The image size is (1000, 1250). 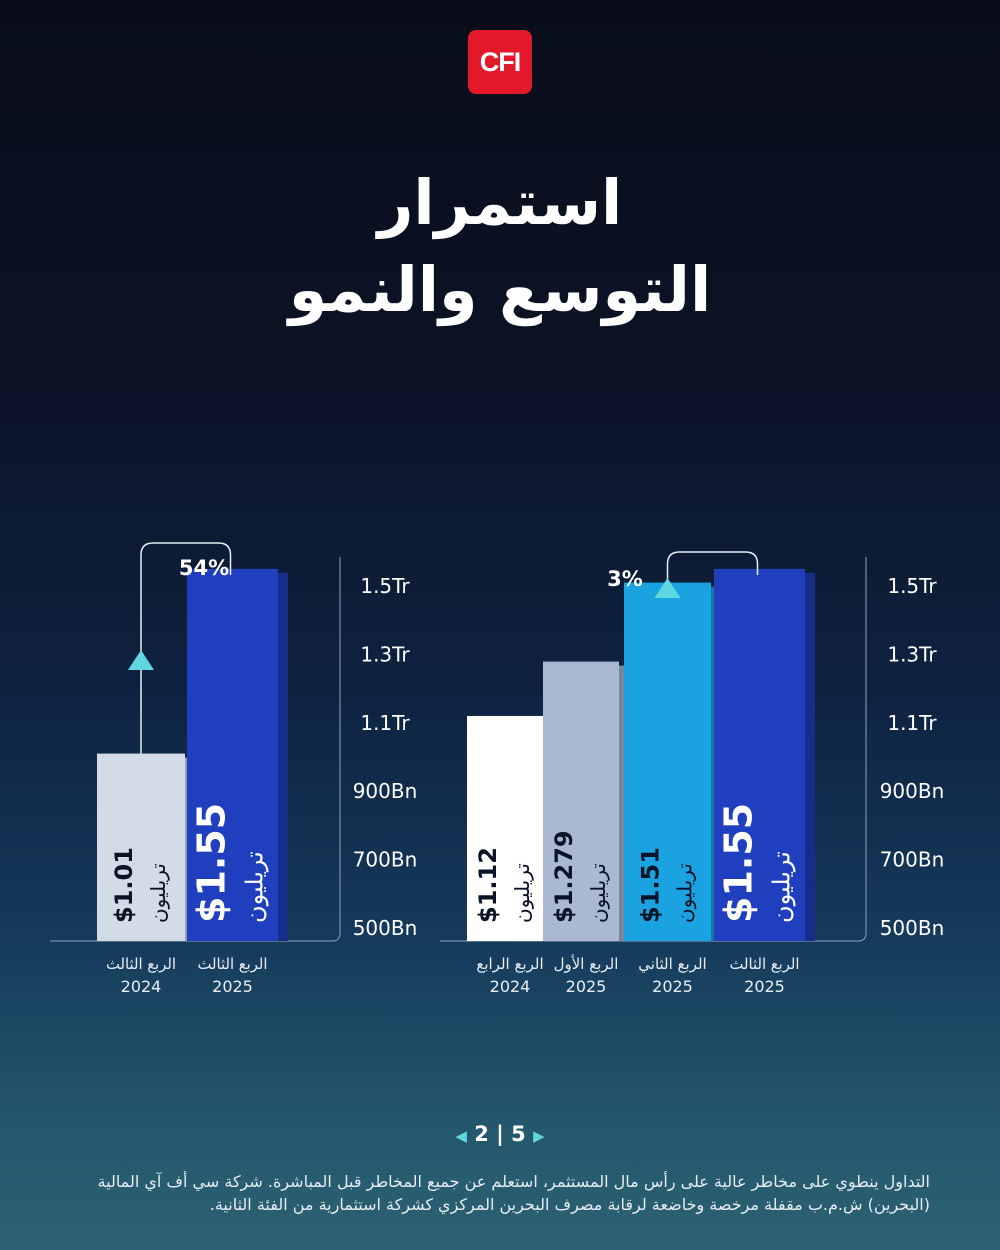 I want to click on growth-percent-label: 3%, so click(x=625, y=579).